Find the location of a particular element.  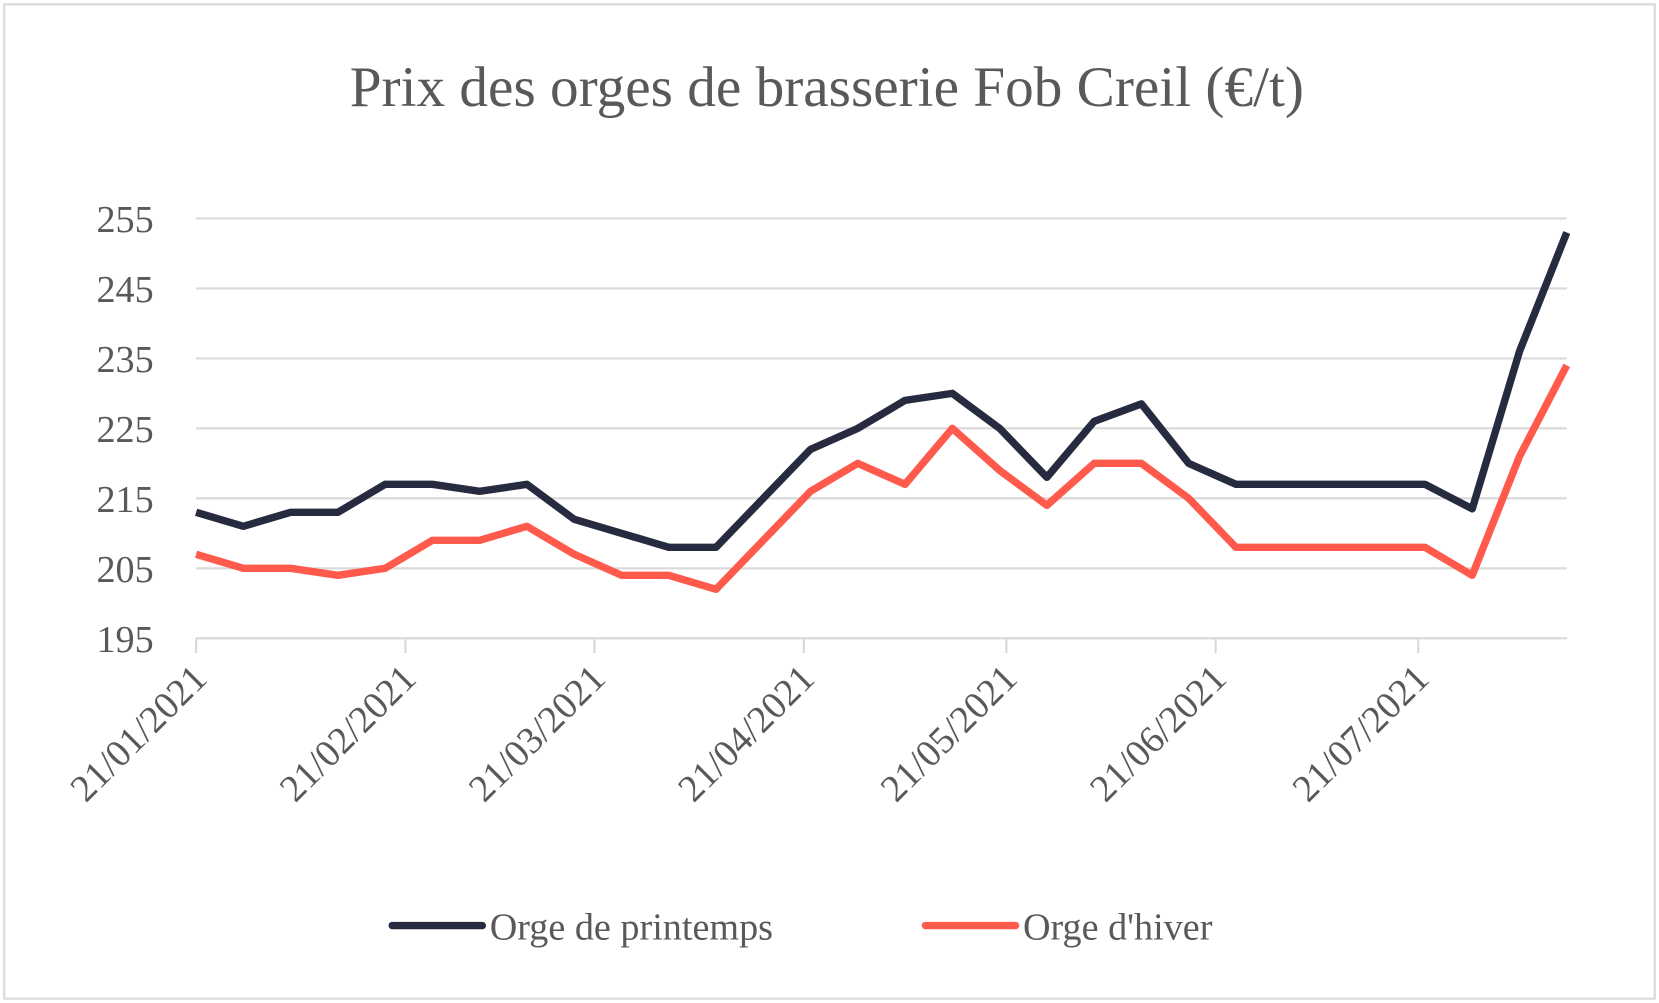

y-tick-label: 205 is located at coordinates (124, 570).